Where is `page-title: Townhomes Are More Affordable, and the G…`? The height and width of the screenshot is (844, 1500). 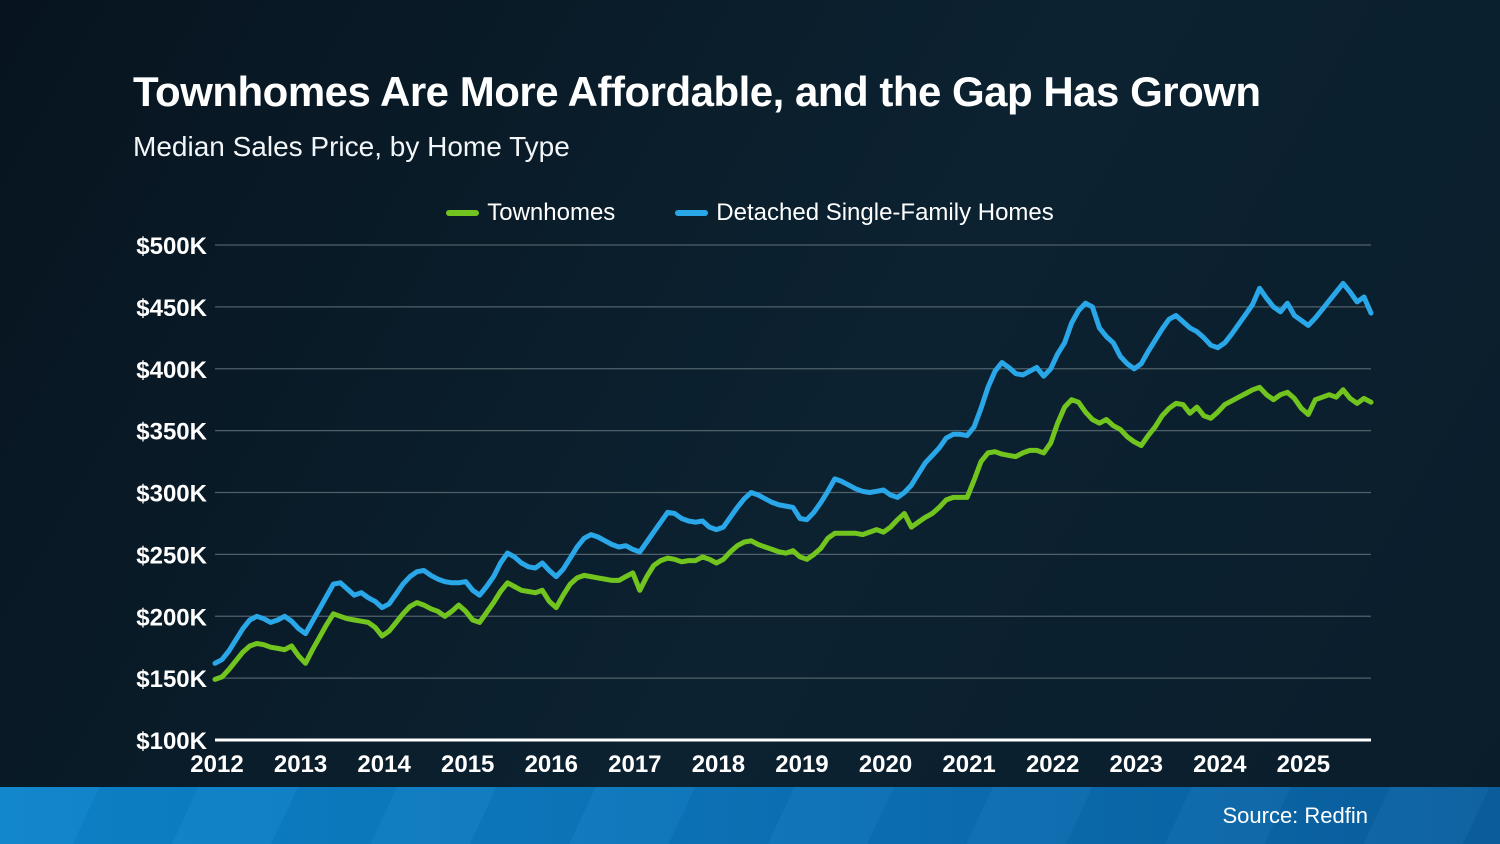
page-title: Townhomes Are More Affordable, and the G… is located at coordinates (697, 91).